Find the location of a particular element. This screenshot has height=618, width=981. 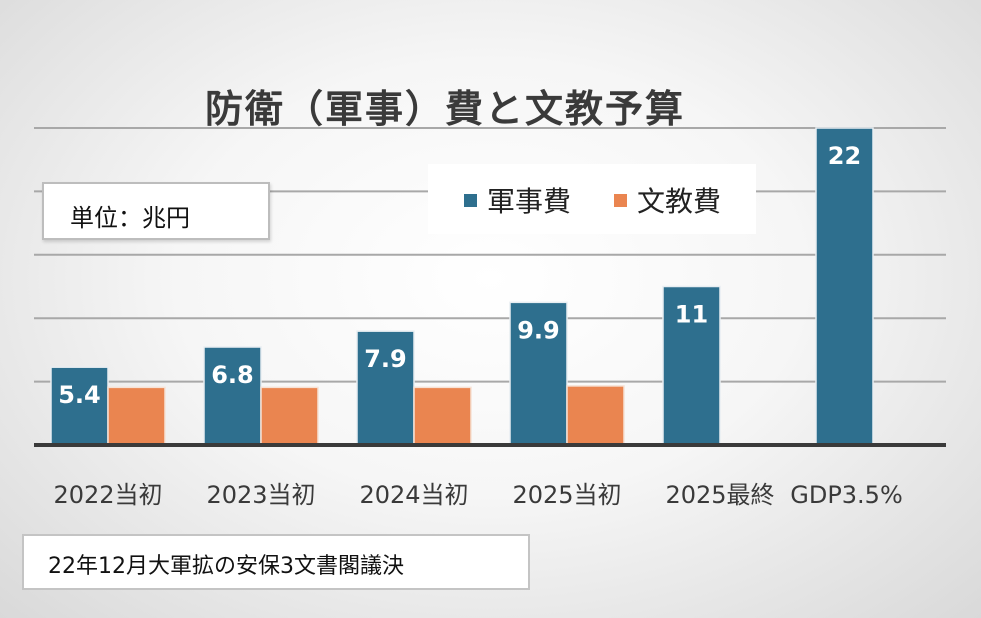

legend-item-military: 軍事費 is located at coordinates (517, 200).